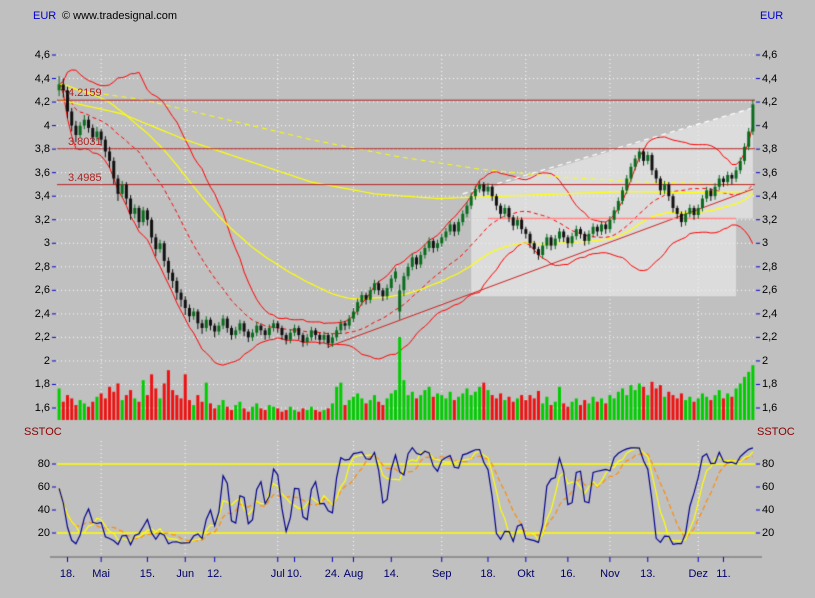 This screenshot has height=598, width=815. I want to click on copyright-text: © www.tradesignal.com, so click(120, 16).